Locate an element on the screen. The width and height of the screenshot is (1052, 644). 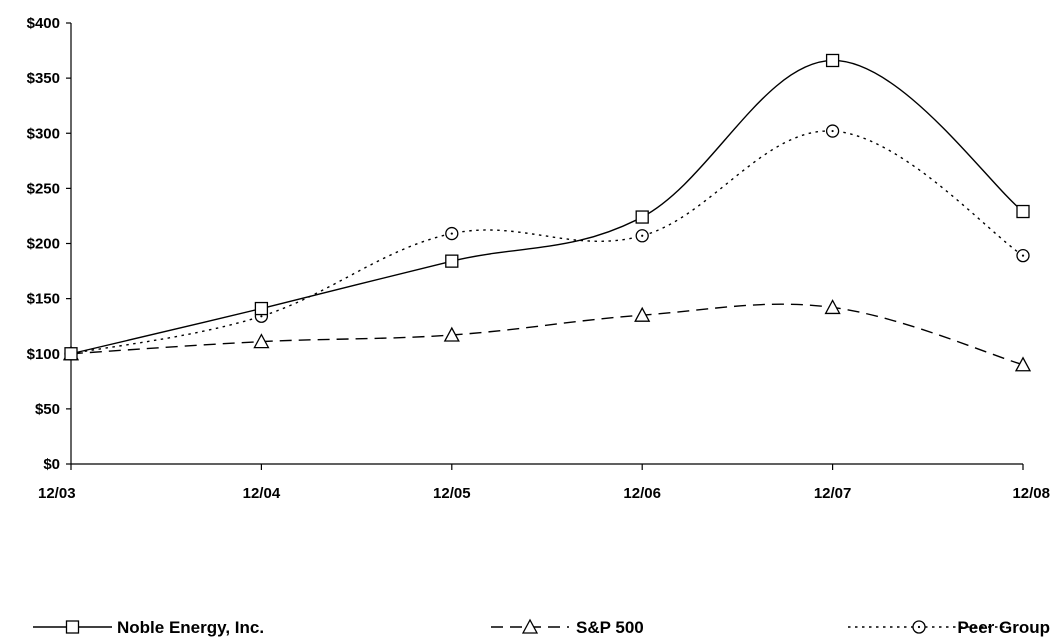
legend-label-square: Noble Energy, Inc. is located at coordinates (190, 627).